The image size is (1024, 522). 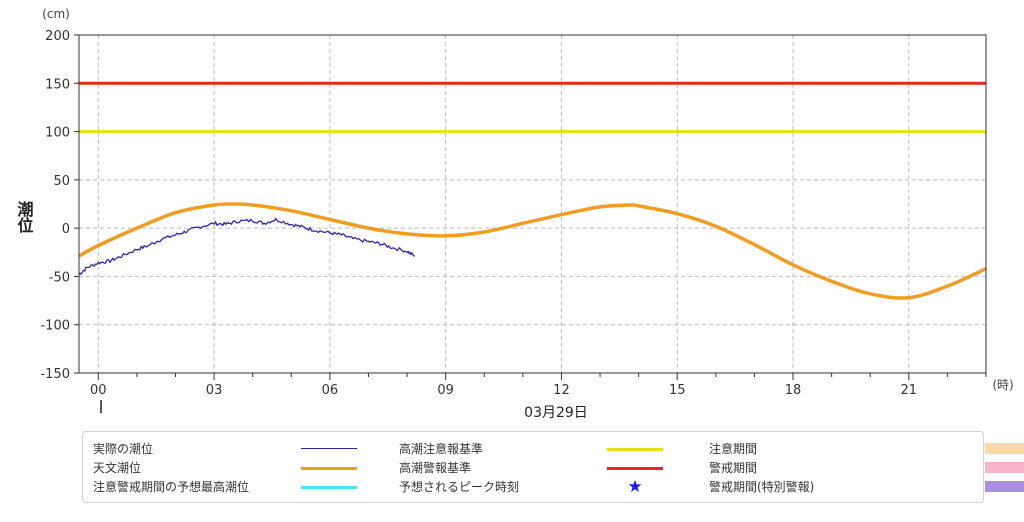 What do you see at coordinates (445, 390) in the screenshot?
I see `x-tick-label: 09` at bounding box center [445, 390].